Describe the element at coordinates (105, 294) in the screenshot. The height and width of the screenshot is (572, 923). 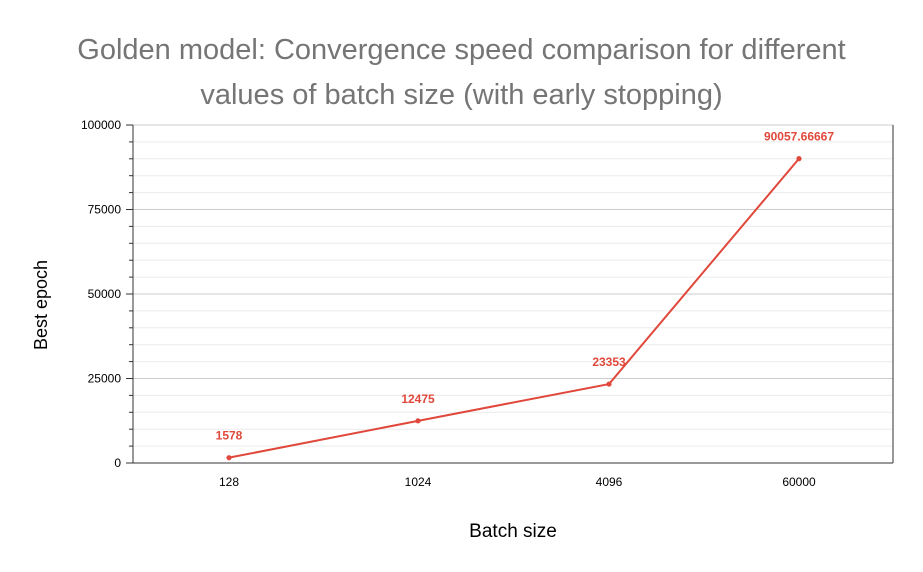
I see `y-tick-label: 50000` at that location.